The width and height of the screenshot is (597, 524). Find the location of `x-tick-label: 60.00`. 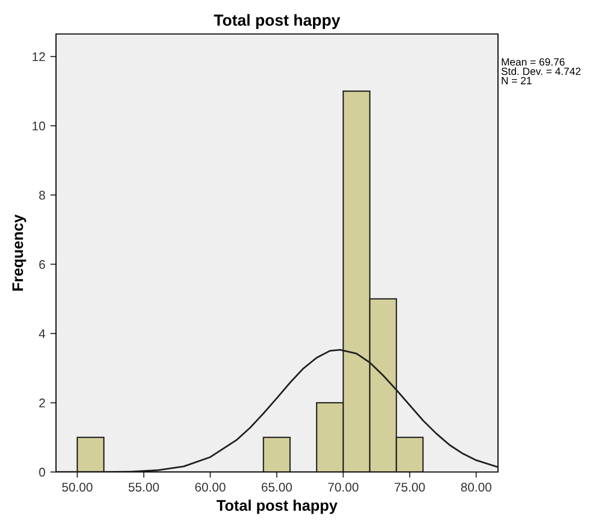

x-tick-label: 60.00 is located at coordinates (210, 487).